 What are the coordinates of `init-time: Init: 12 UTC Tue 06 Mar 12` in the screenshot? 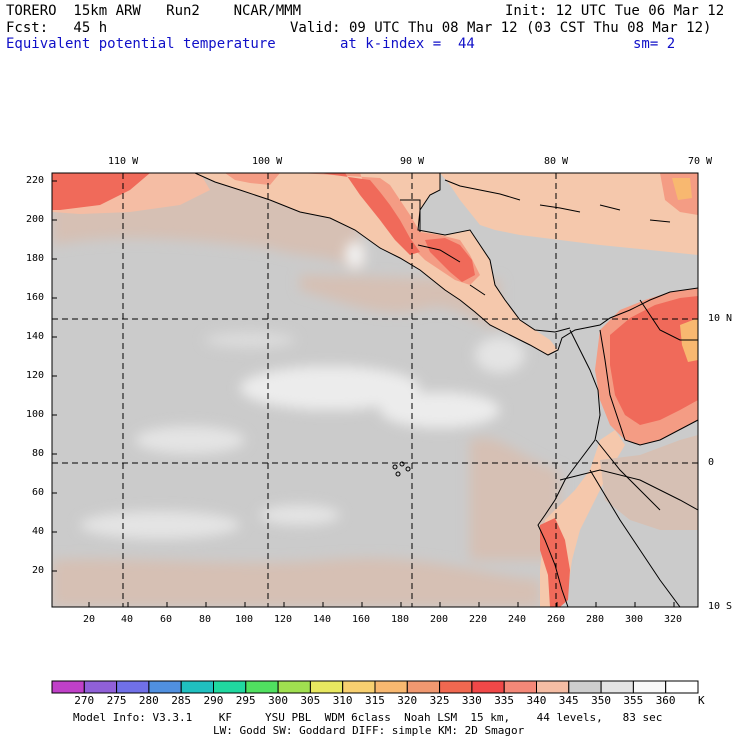 It's located at (615, 11).